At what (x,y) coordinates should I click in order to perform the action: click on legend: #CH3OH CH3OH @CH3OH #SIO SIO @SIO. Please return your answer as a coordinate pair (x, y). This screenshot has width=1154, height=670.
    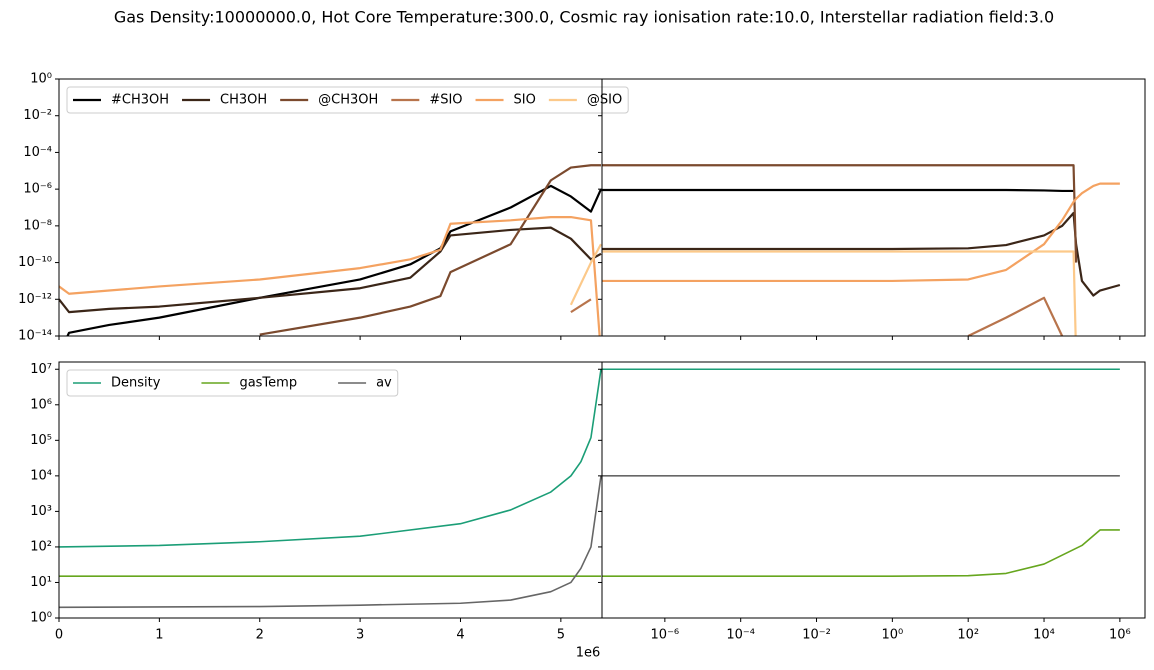
    Looking at the image, I should click on (347, 100).